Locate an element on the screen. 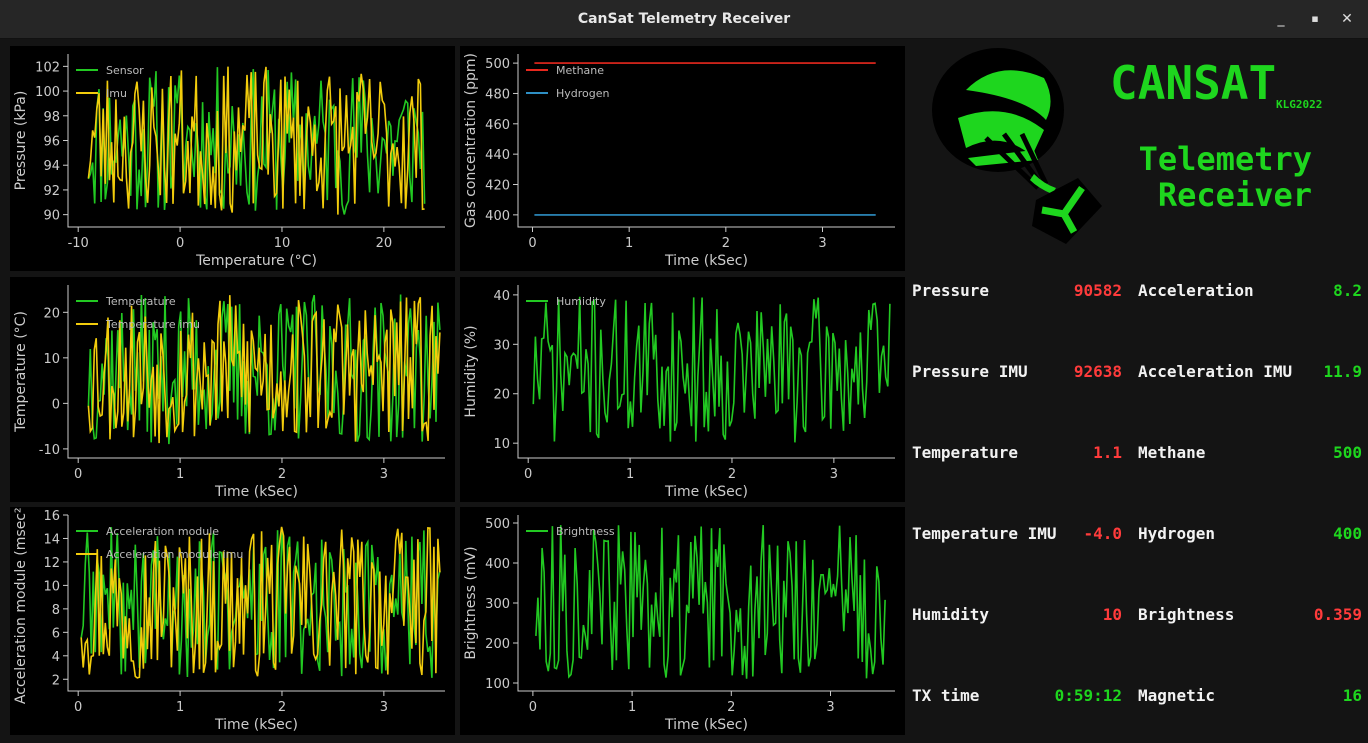 The image size is (1368, 743). y-axis-label: Acceleration module (msec²) is located at coordinates (21, 605).